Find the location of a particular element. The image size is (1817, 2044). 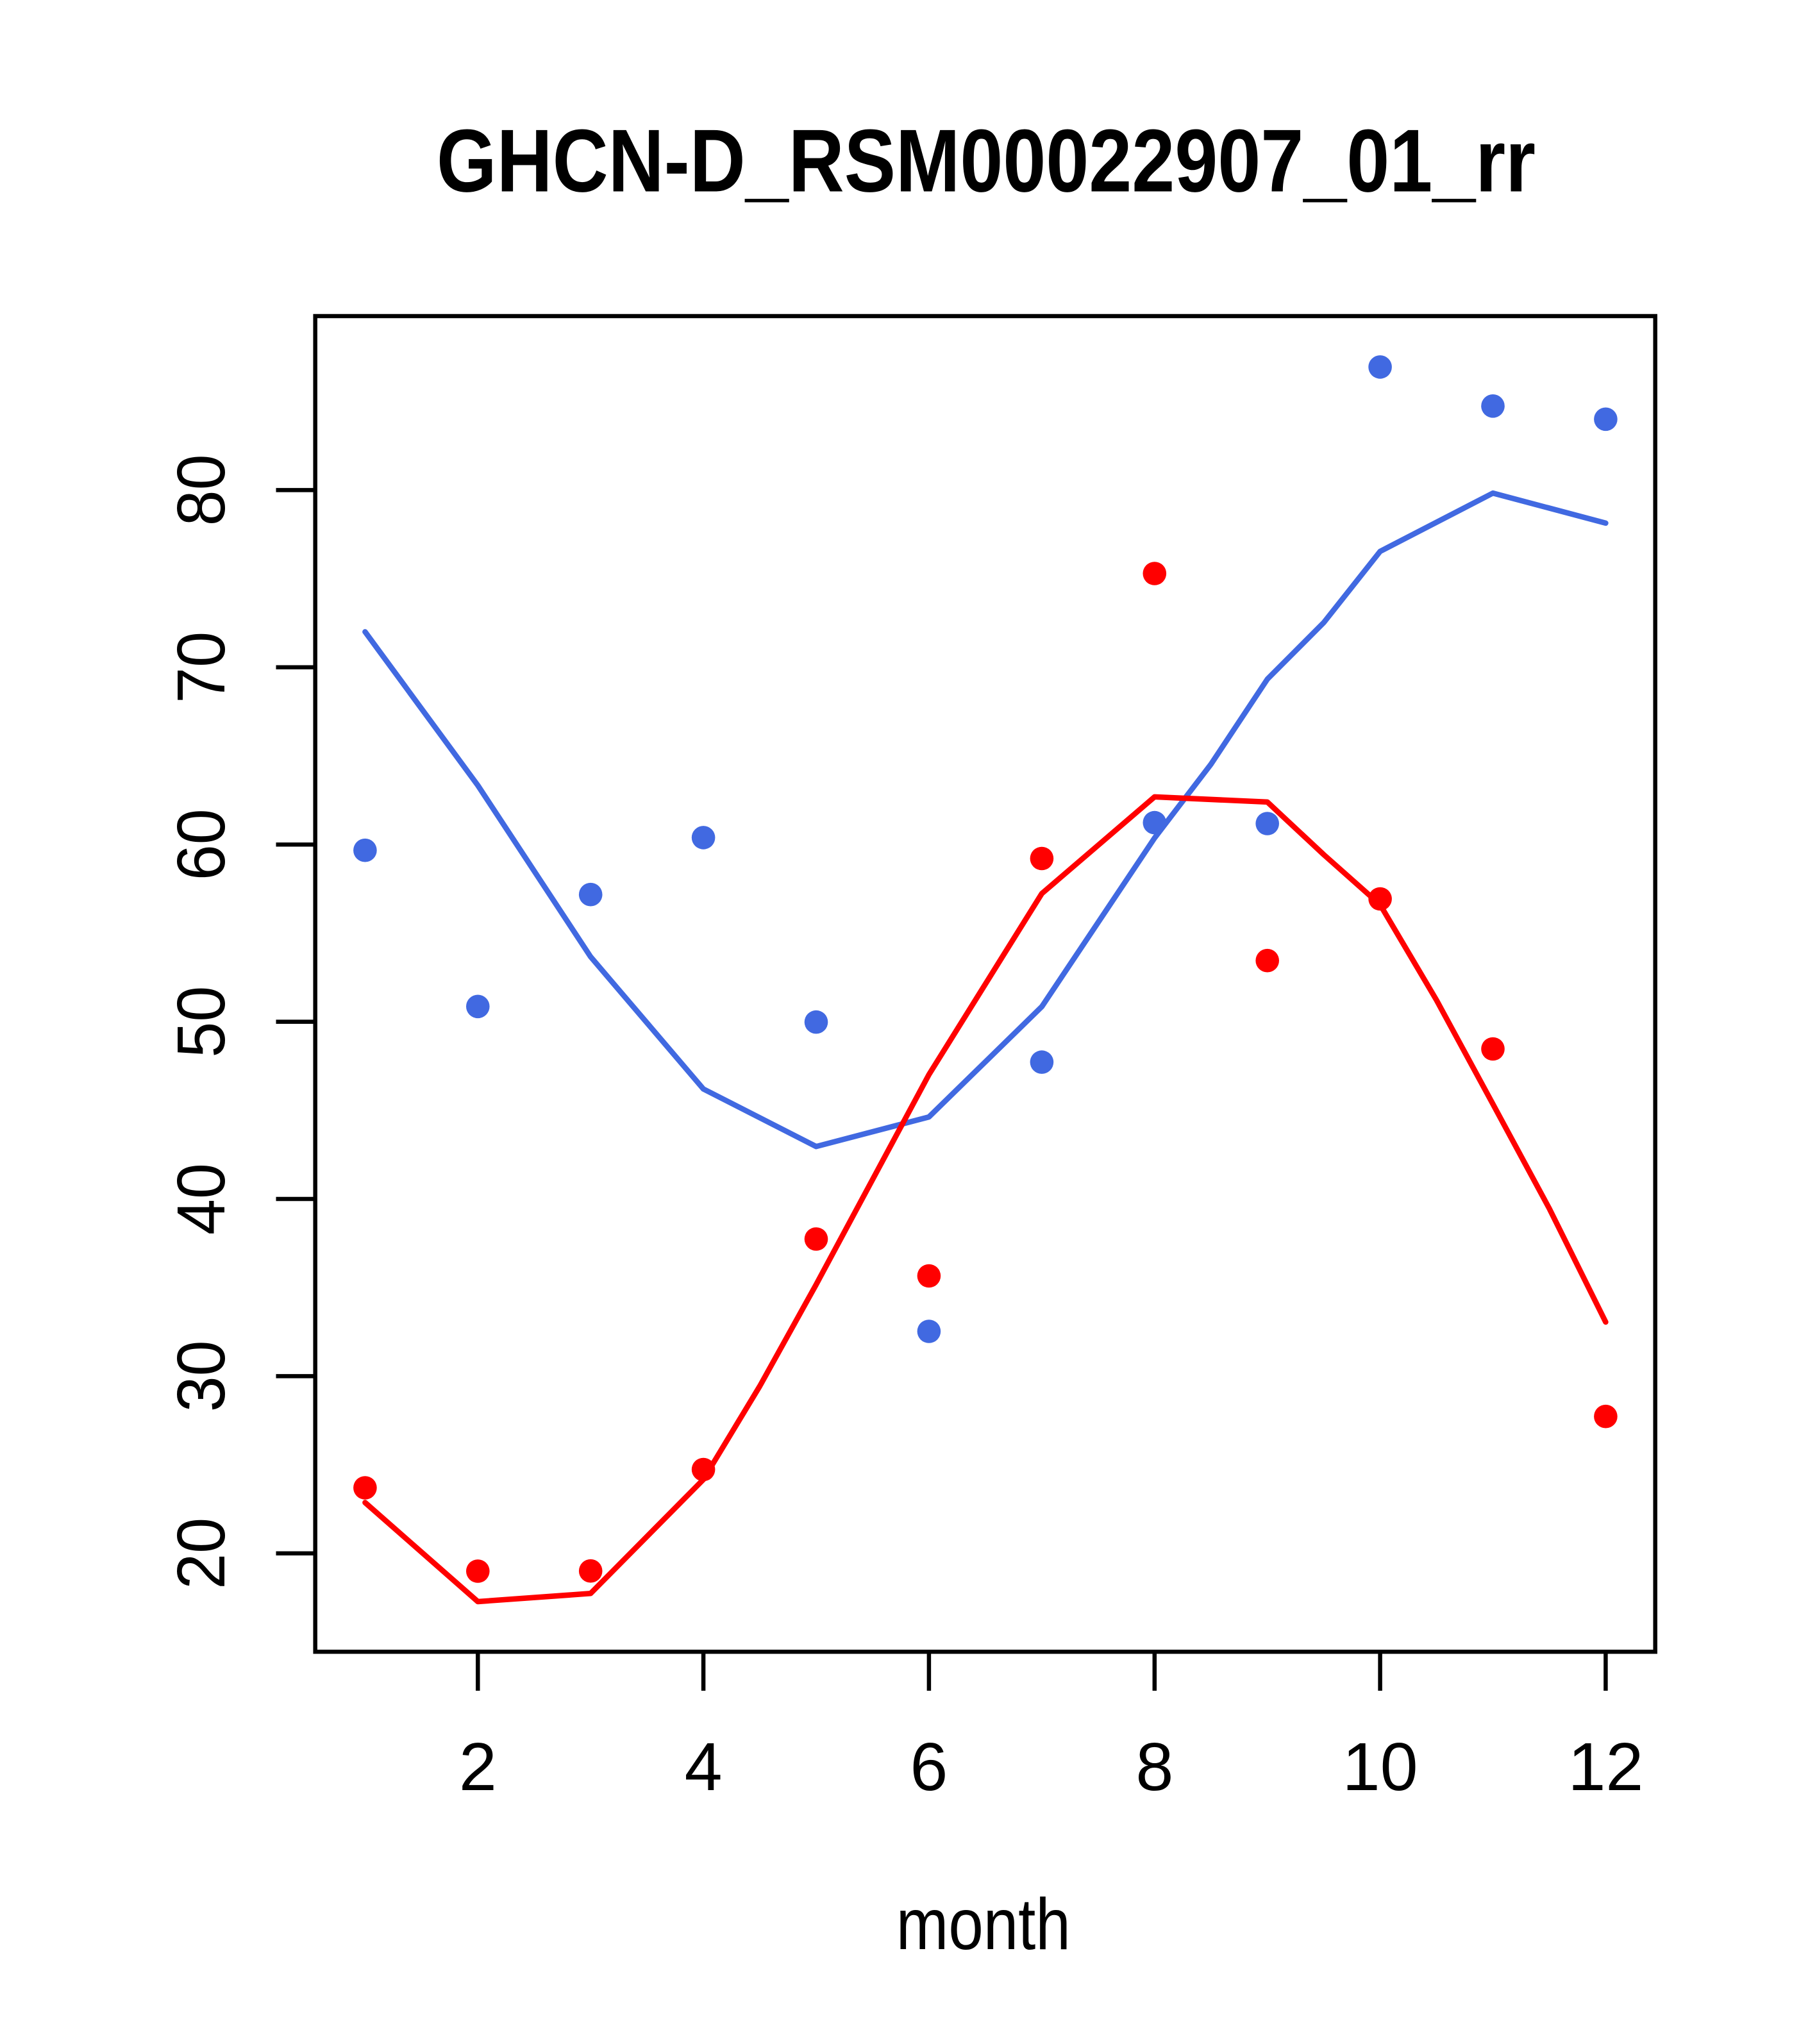

svg-text: month is located at coordinates (984, 1924).